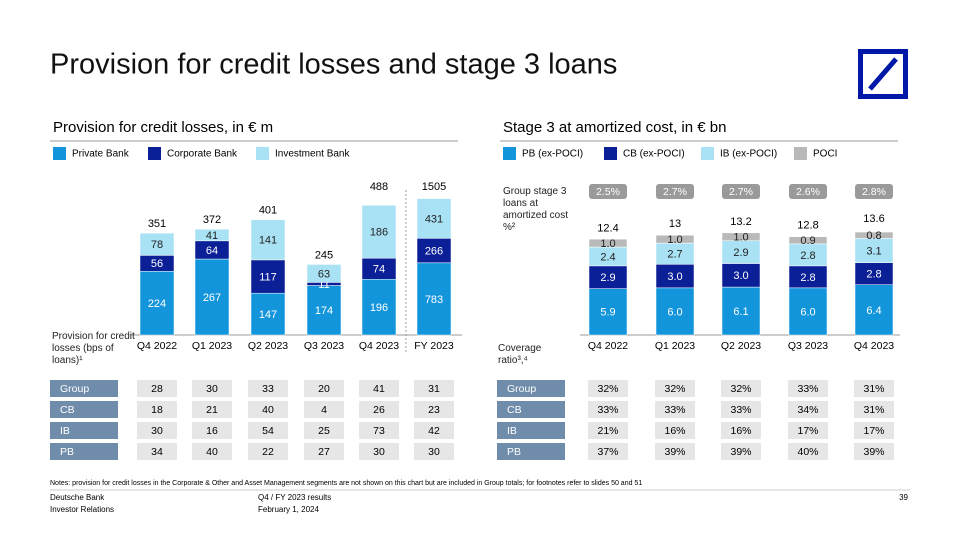 This screenshot has width=960, height=540. I want to click on data-label: 63, so click(324, 274).